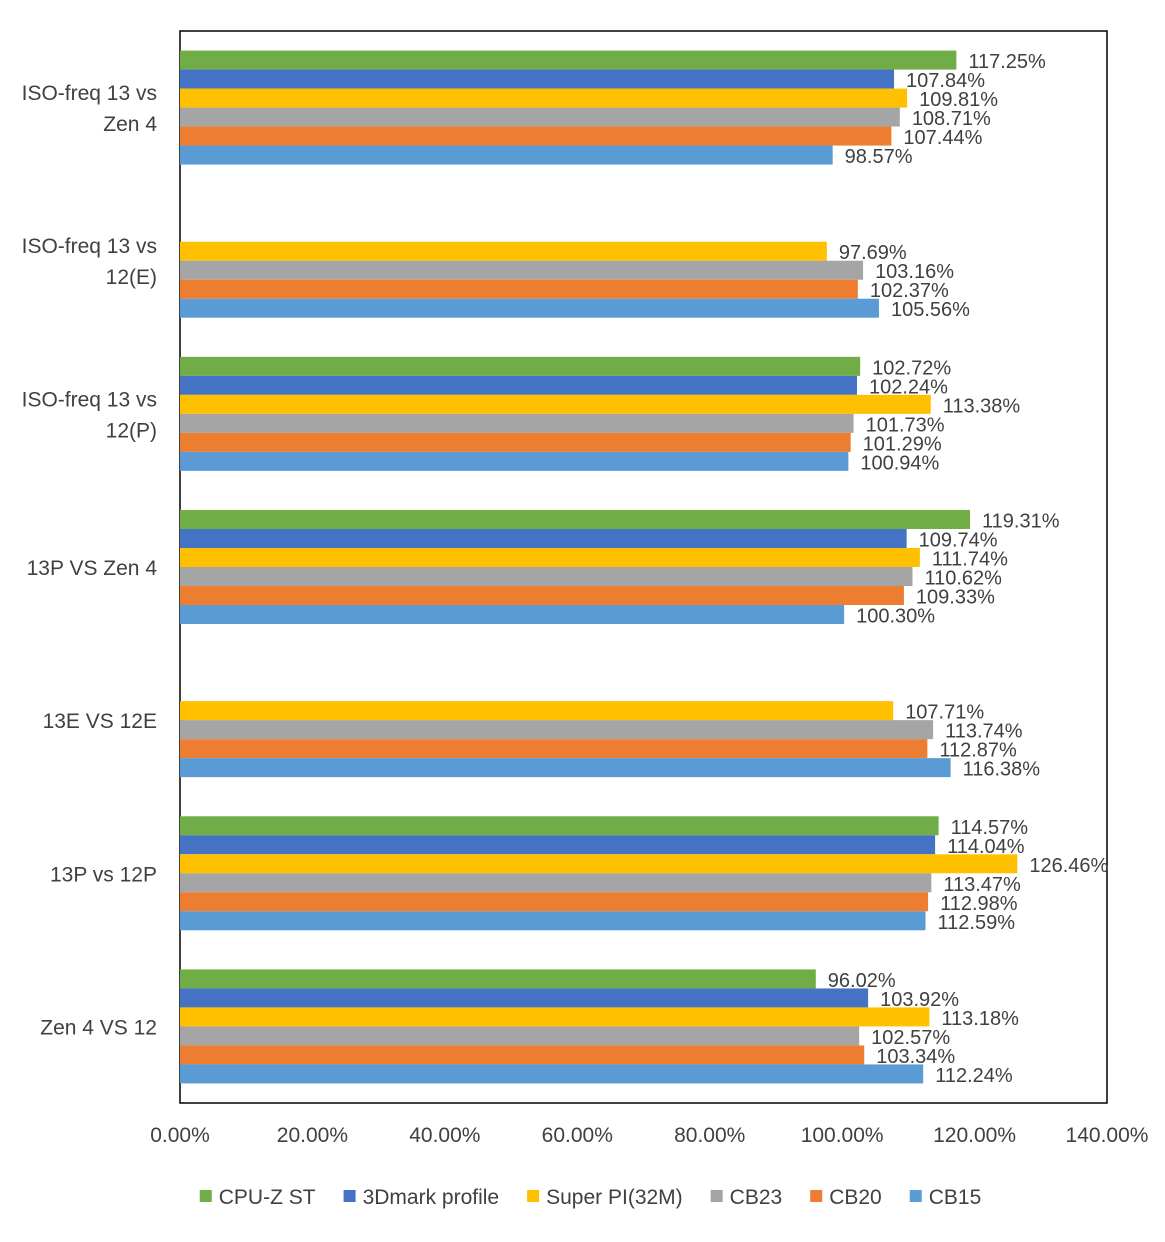 The width and height of the screenshot is (1165, 1242). What do you see at coordinates (978, 751) in the screenshot?
I see `data-label: 112.87%` at bounding box center [978, 751].